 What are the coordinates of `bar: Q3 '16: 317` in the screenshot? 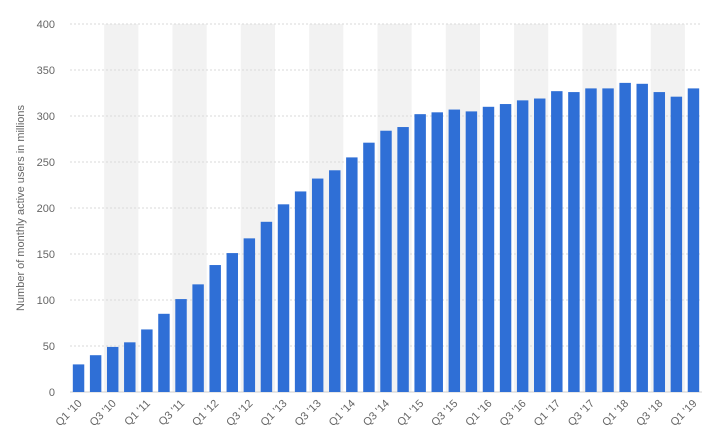 It's located at (522, 246).